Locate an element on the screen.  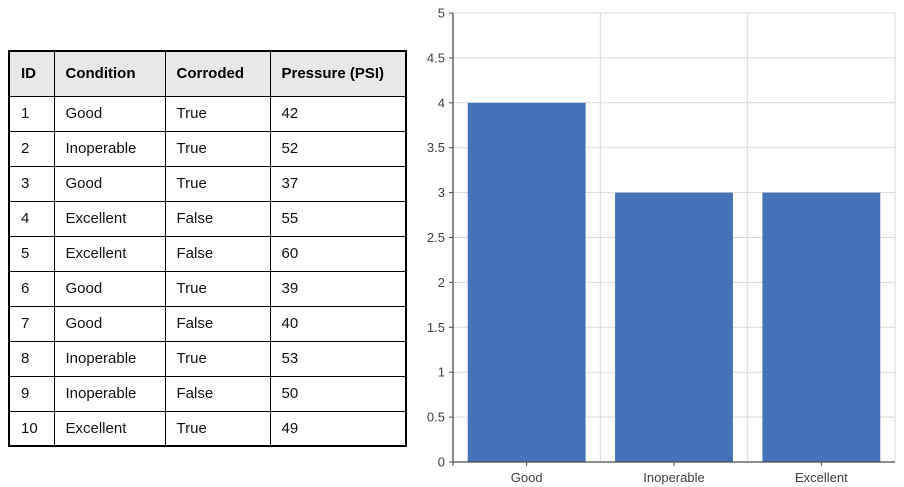
table-row: 5 Excellent False 60 is located at coordinates (207, 253).